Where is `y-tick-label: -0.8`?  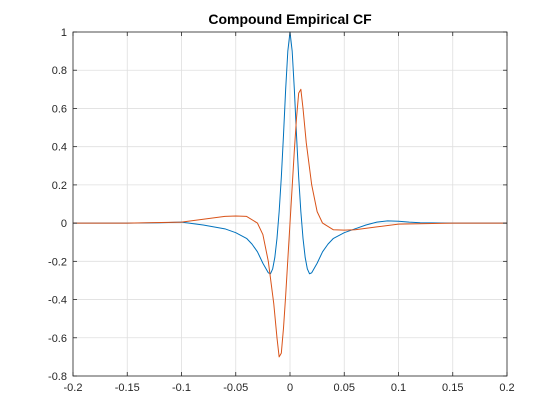 y-tick-label: -0.8 is located at coordinates (57, 377).